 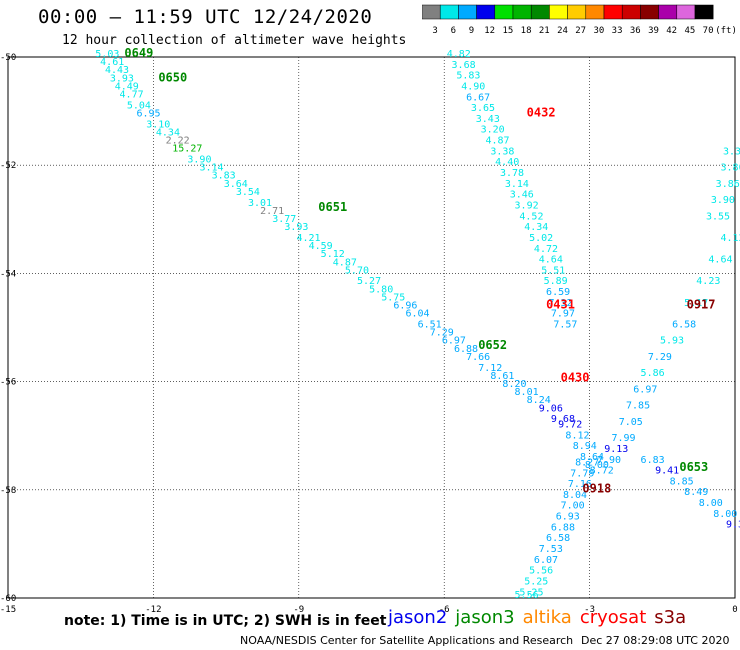 I want to click on wave-height-value: 8.85, so click(x=682, y=481).